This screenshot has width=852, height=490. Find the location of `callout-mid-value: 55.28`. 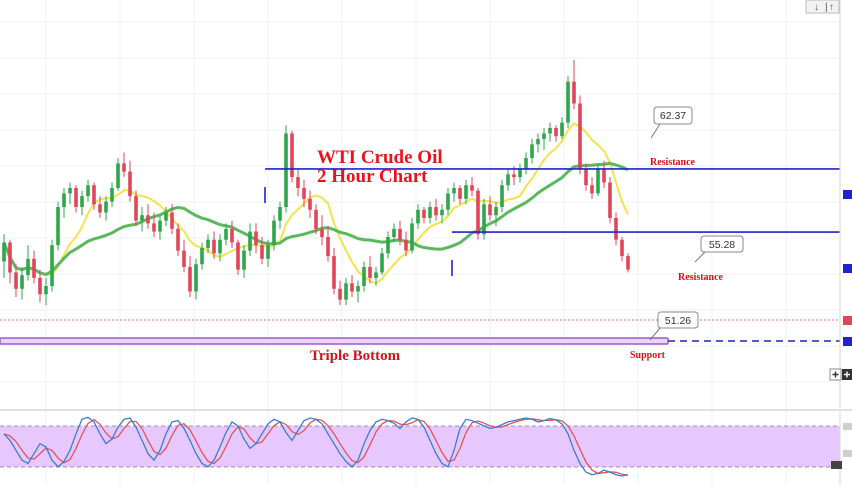

callout-mid-value: 55.28 is located at coordinates (722, 245).